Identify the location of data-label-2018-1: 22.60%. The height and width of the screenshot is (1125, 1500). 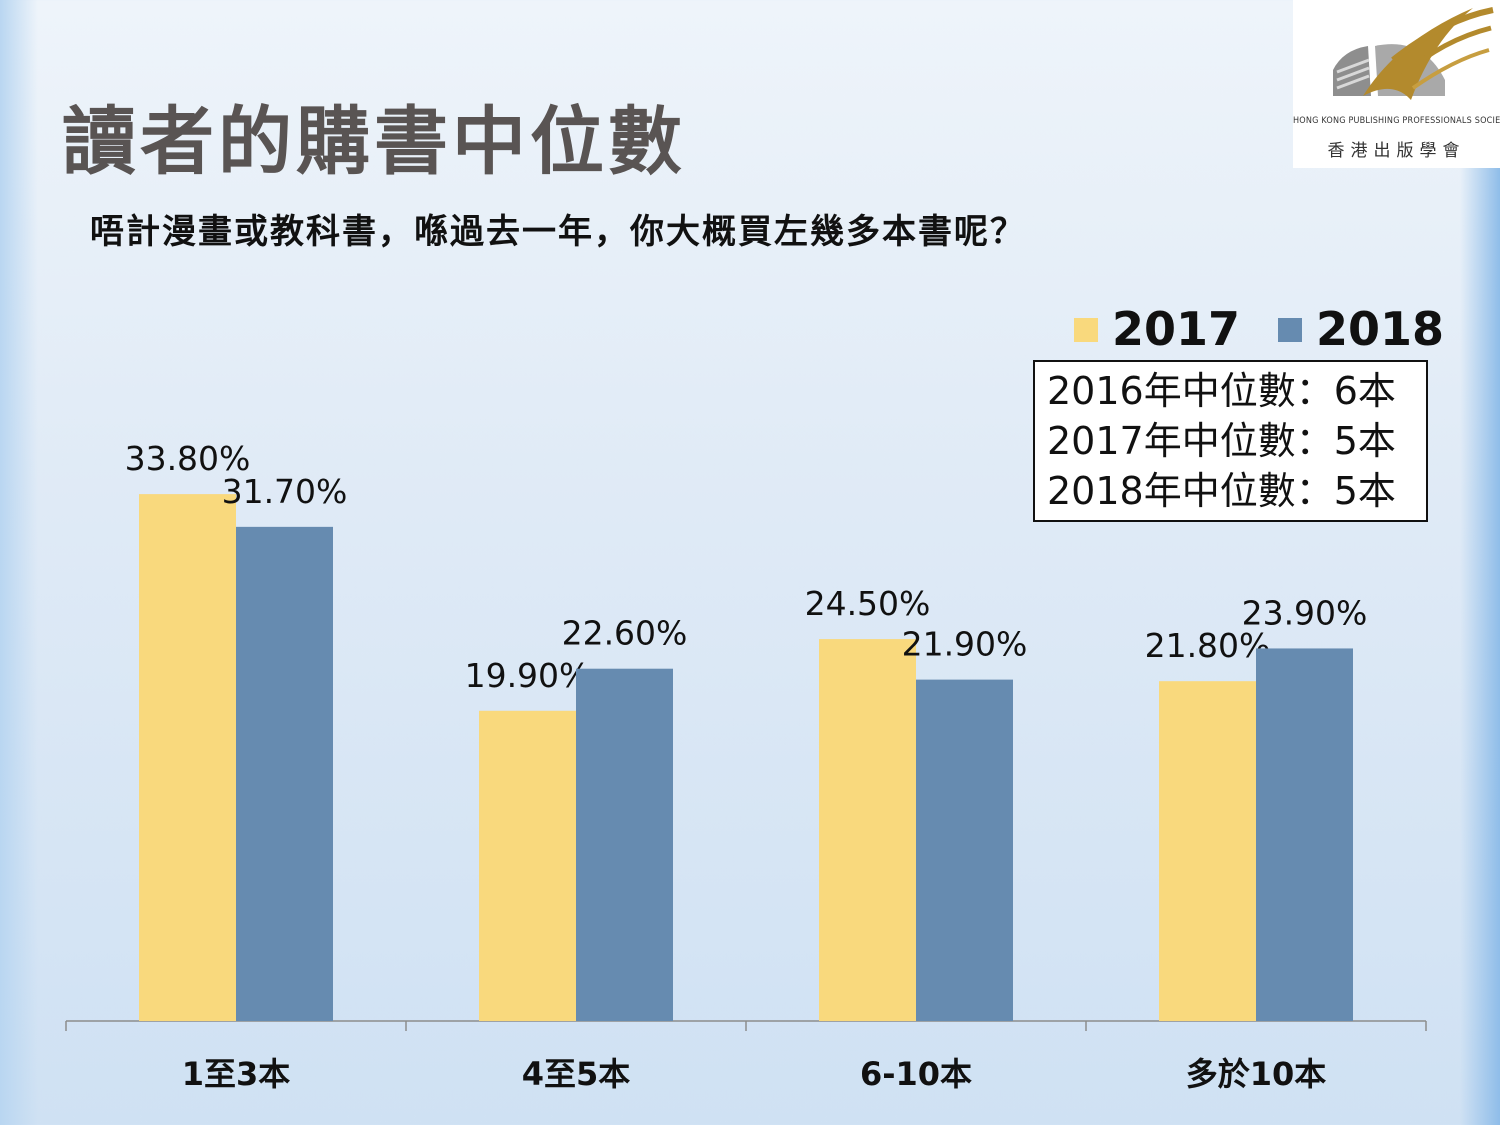
(625, 633).